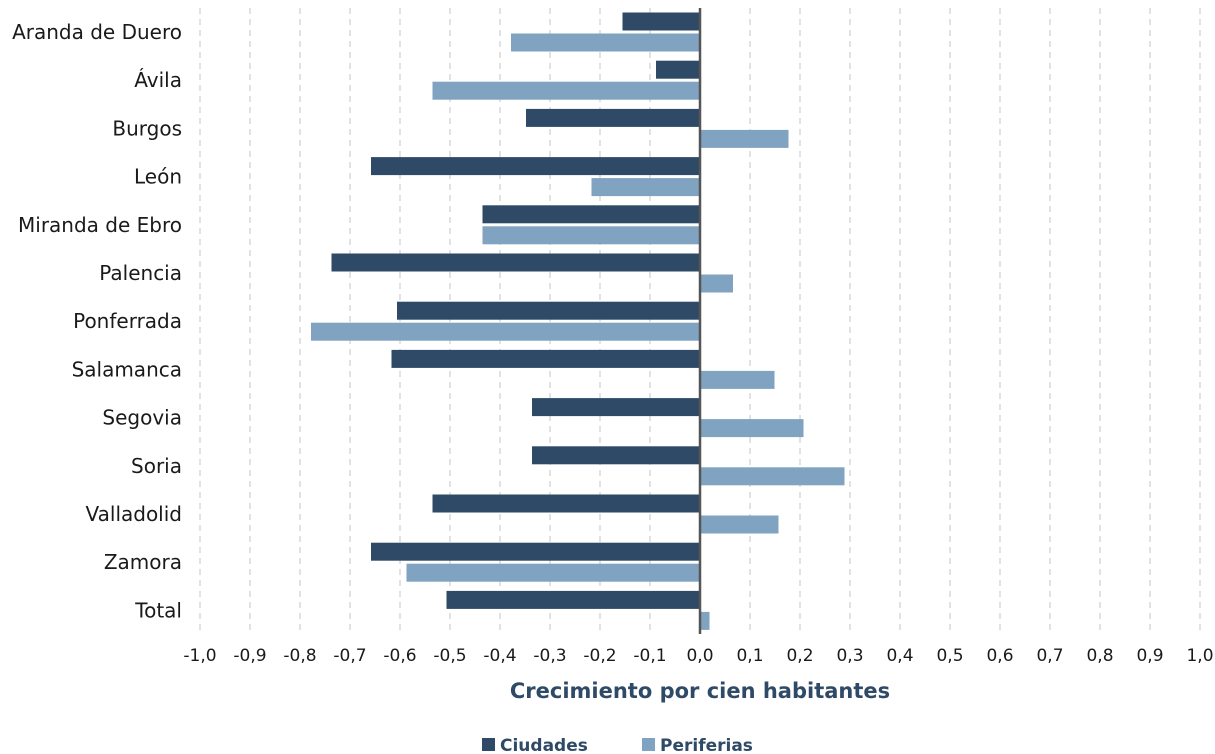 This screenshot has width=1215, height=754. What do you see at coordinates (399, 656) in the screenshot?
I see `x-tick-label: -0,6` at bounding box center [399, 656].